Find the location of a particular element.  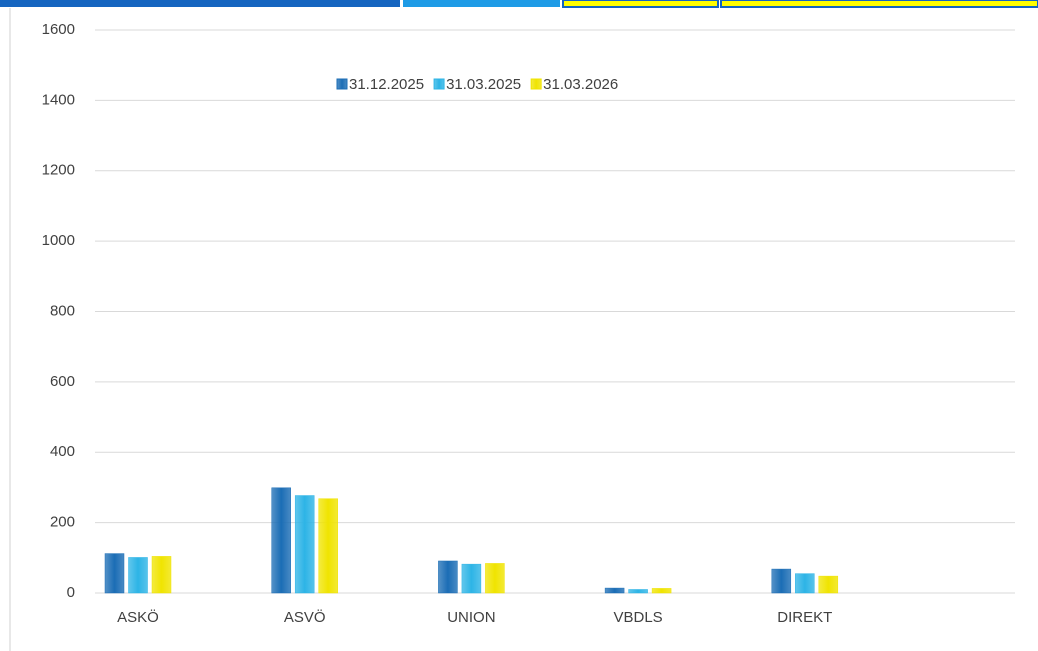

y-tick-label: 600 is located at coordinates (62, 381).